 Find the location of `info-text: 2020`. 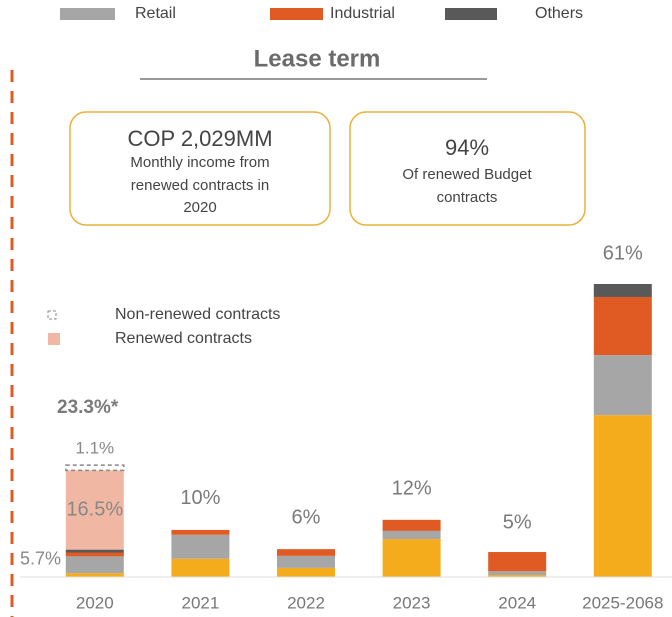

info-text: 2020 is located at coordinates (199, 207).